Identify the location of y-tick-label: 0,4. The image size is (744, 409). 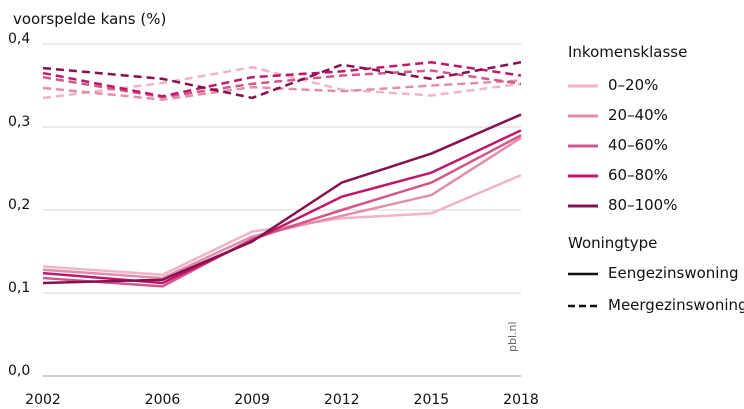
(19, 39).